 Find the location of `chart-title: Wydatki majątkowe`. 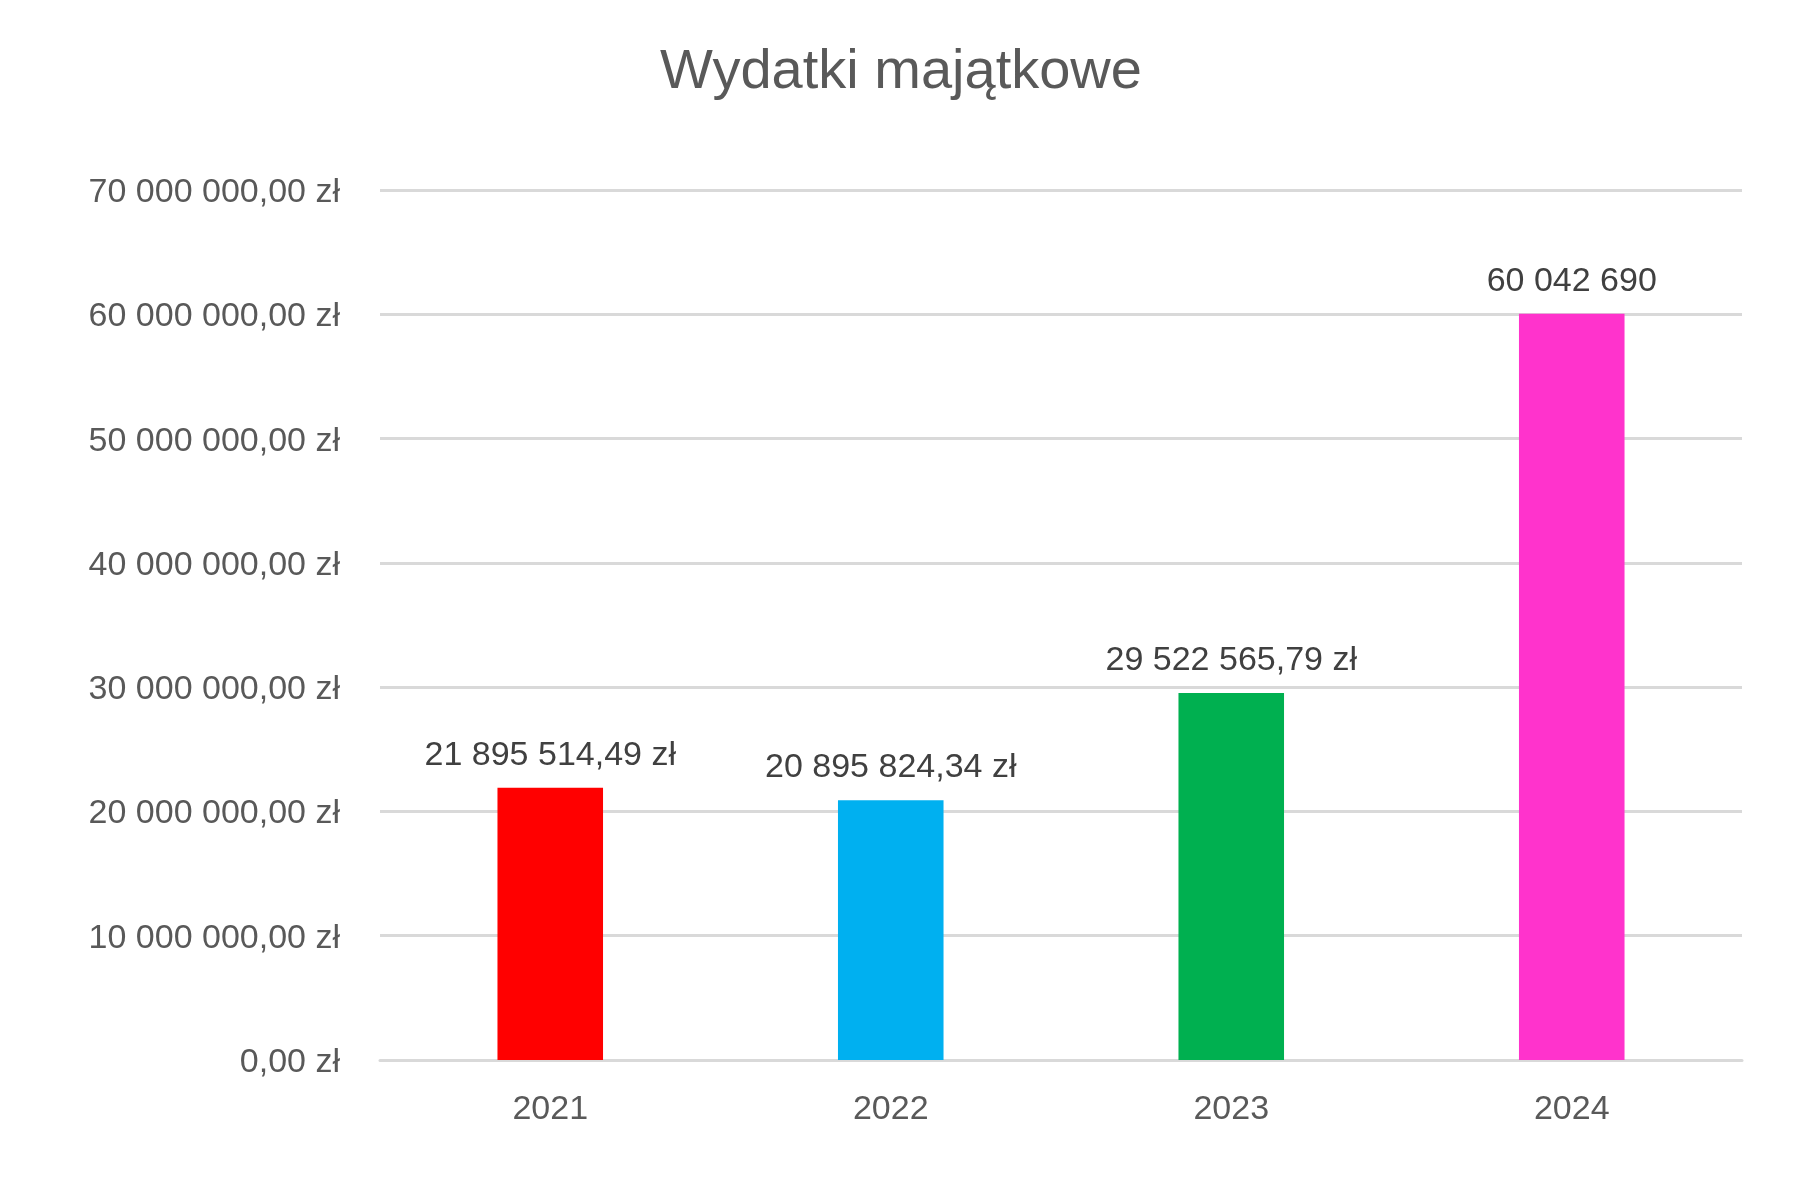

chart-title: Wydatki majątkowe is located at coordinates (901, 68).